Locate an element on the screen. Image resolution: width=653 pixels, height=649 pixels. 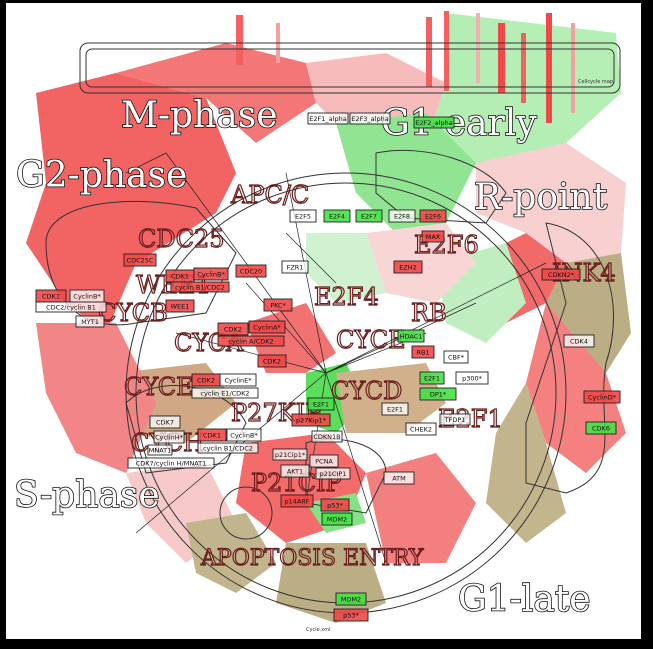
gene-node-cdc2-cyclinb1: CDC2/cyclin B1 is located at coordinates (71, 307).